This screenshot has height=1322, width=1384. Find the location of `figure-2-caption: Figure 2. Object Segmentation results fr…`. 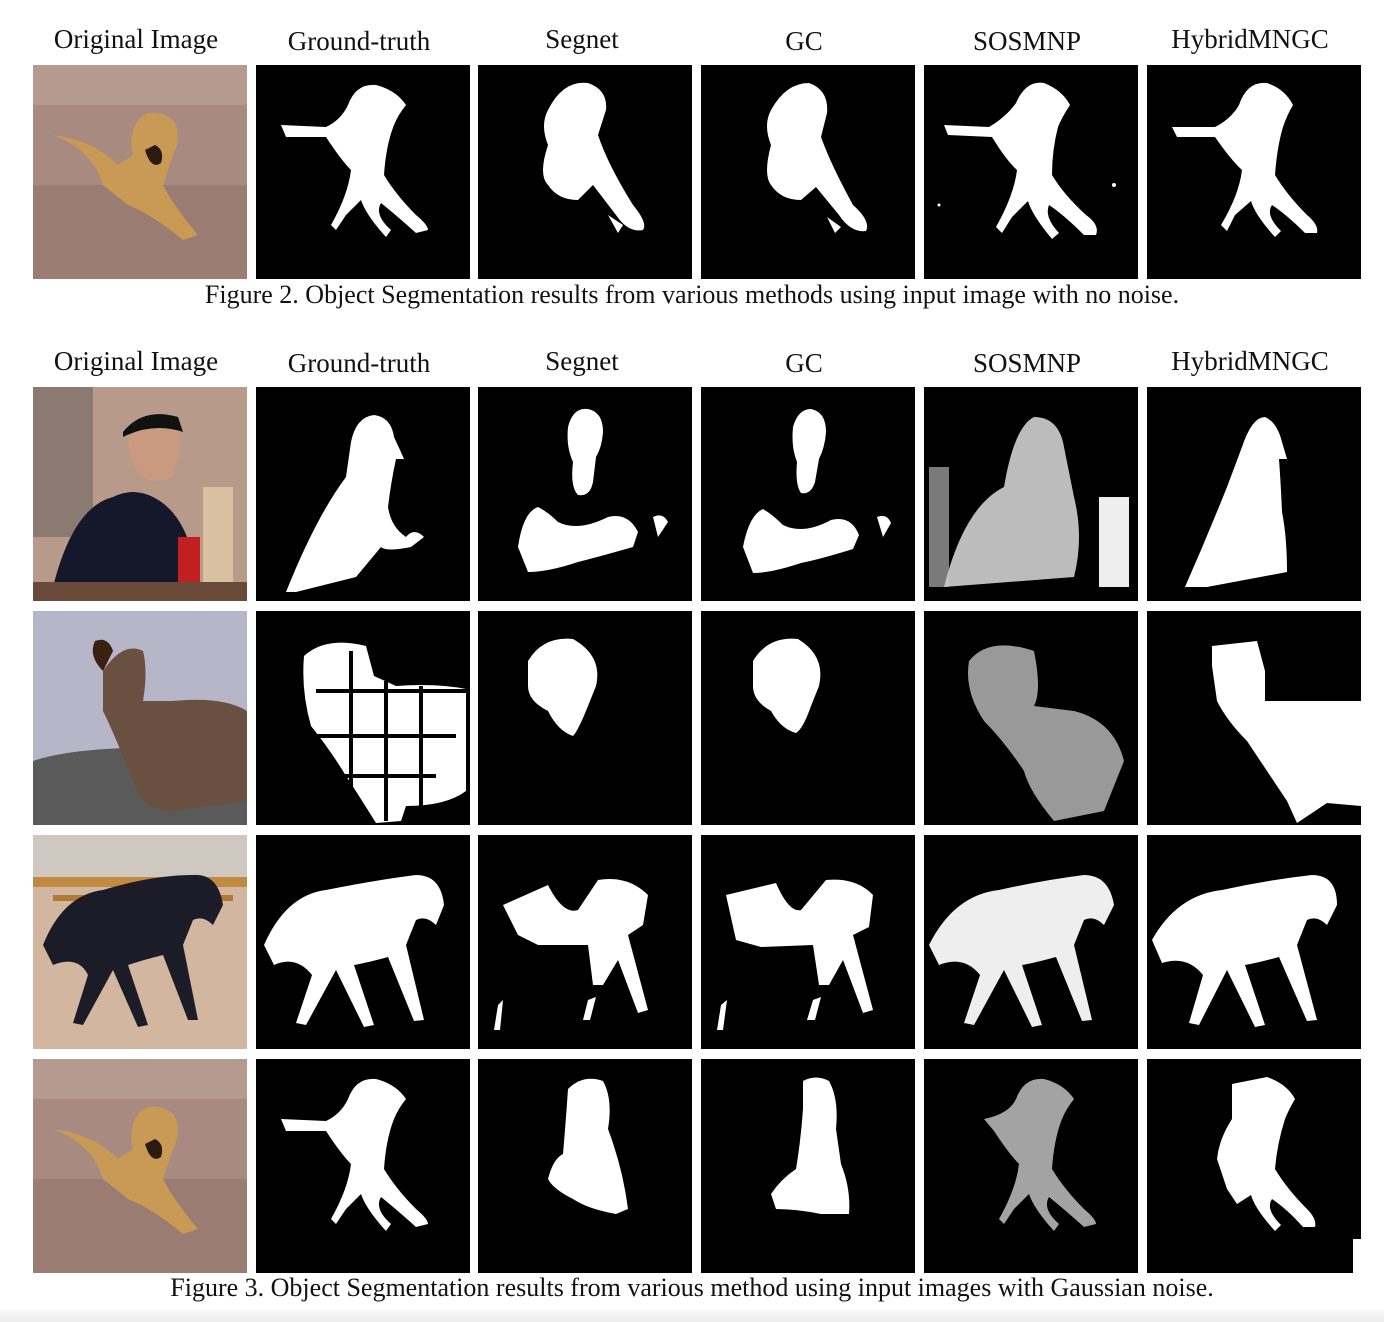

figure-2-caption: Figure 2. Object Segmentation results fr… is located at coordinates (692, 295).